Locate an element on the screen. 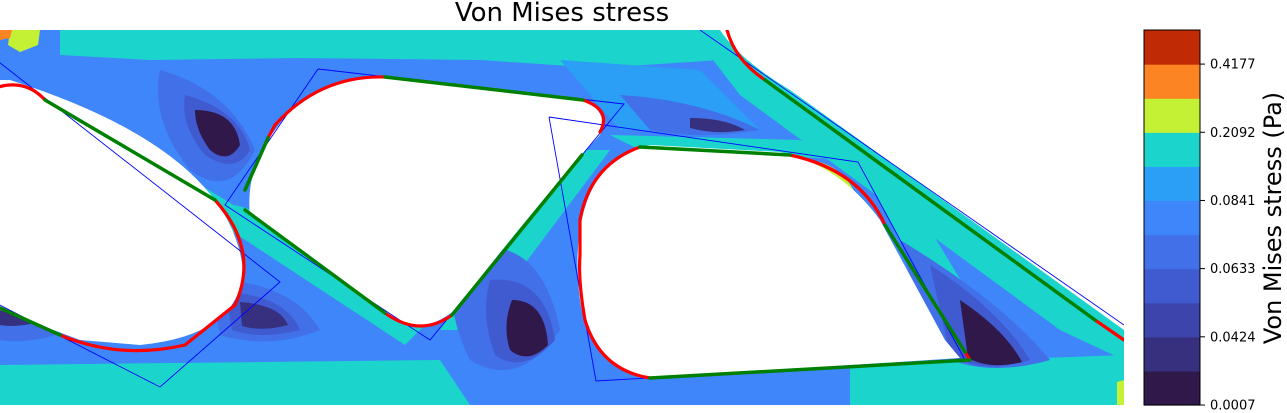 Image resolution: width=1287 pixels, height=413 pixels. colorbar-tick-label: 0.0007 is located at coordinates (1233, 406).